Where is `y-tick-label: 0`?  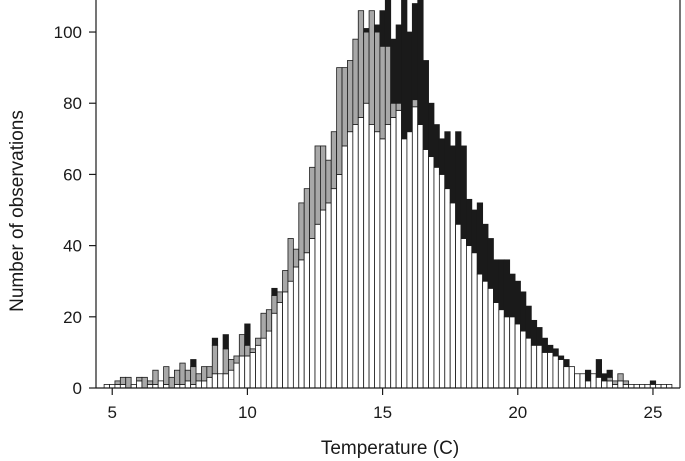
y-tick-label: 0 is located at coordinates (77, 388).